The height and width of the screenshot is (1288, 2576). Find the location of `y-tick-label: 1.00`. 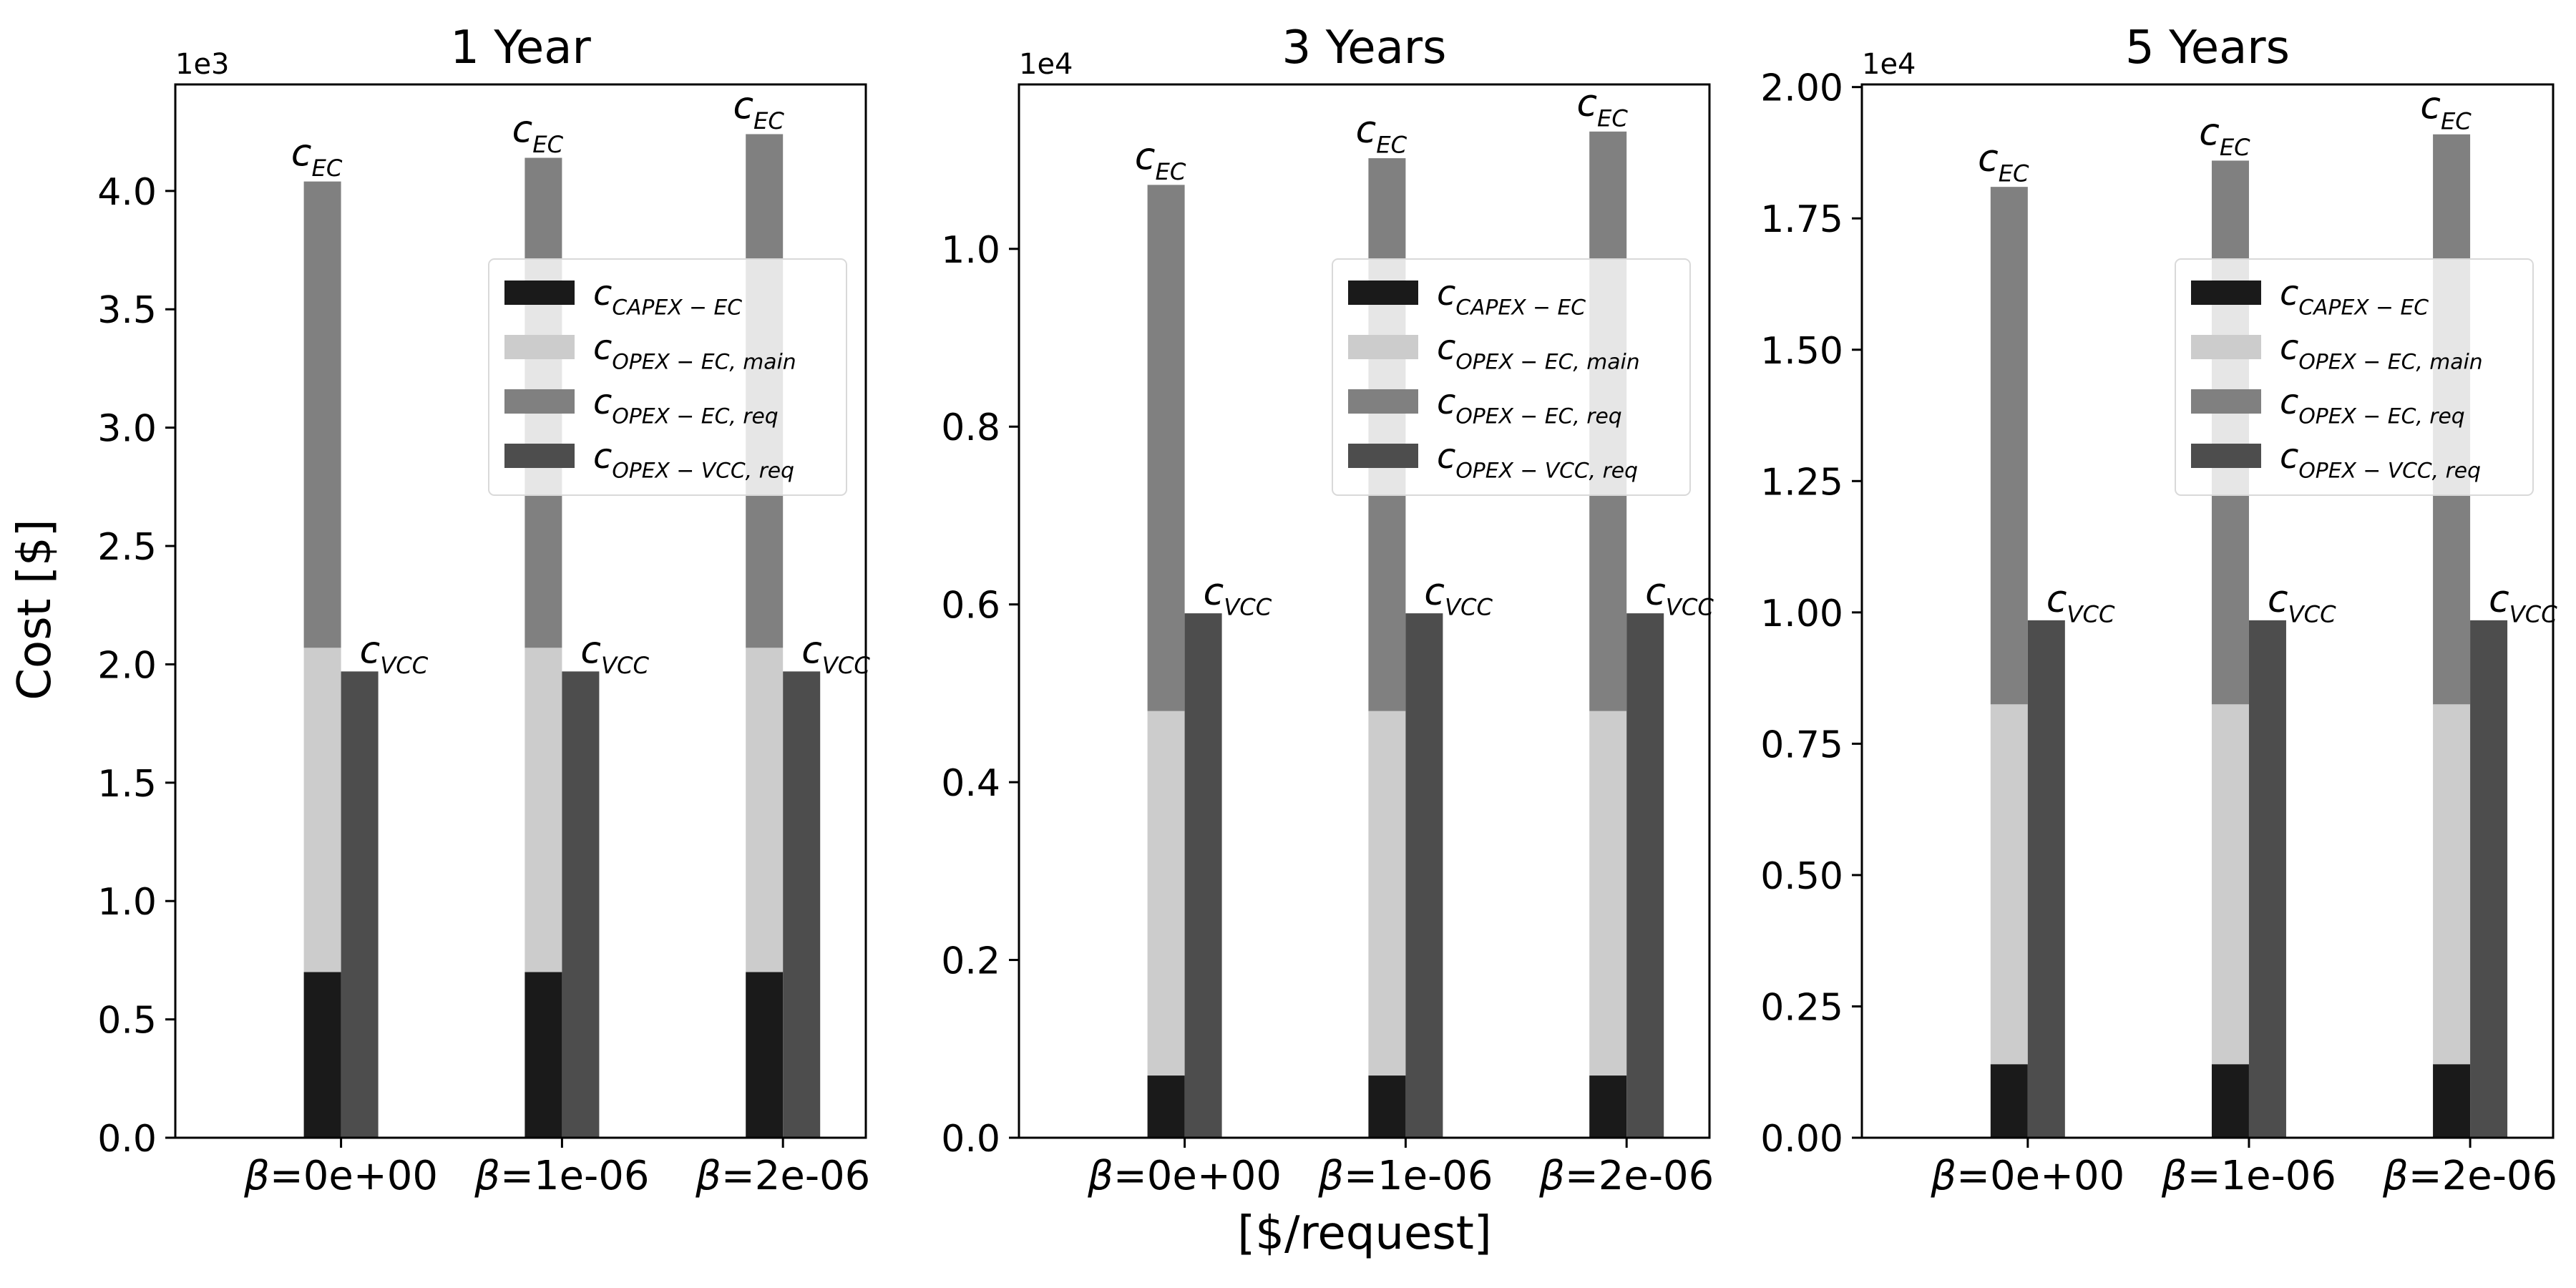

y-tick-label: 1.00 is located at coordinates (1801, 613).